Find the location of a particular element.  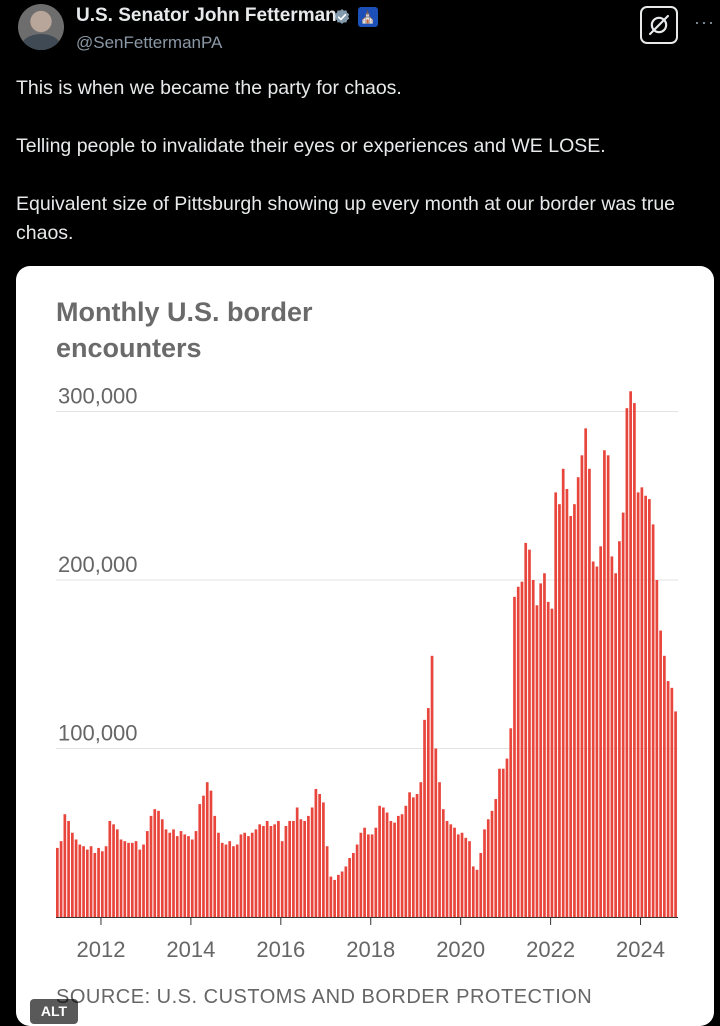

author-handle: @SenFettermanPA is located at coordinates (149, 42).